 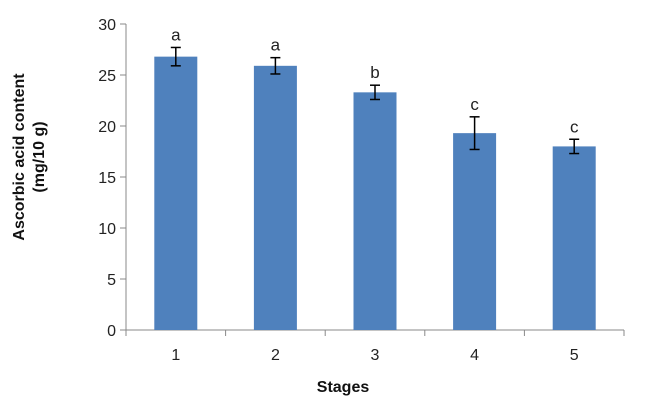 I want to click on y-axis-title-line1: Ascorbic acid content, so click(x=19, y=157).